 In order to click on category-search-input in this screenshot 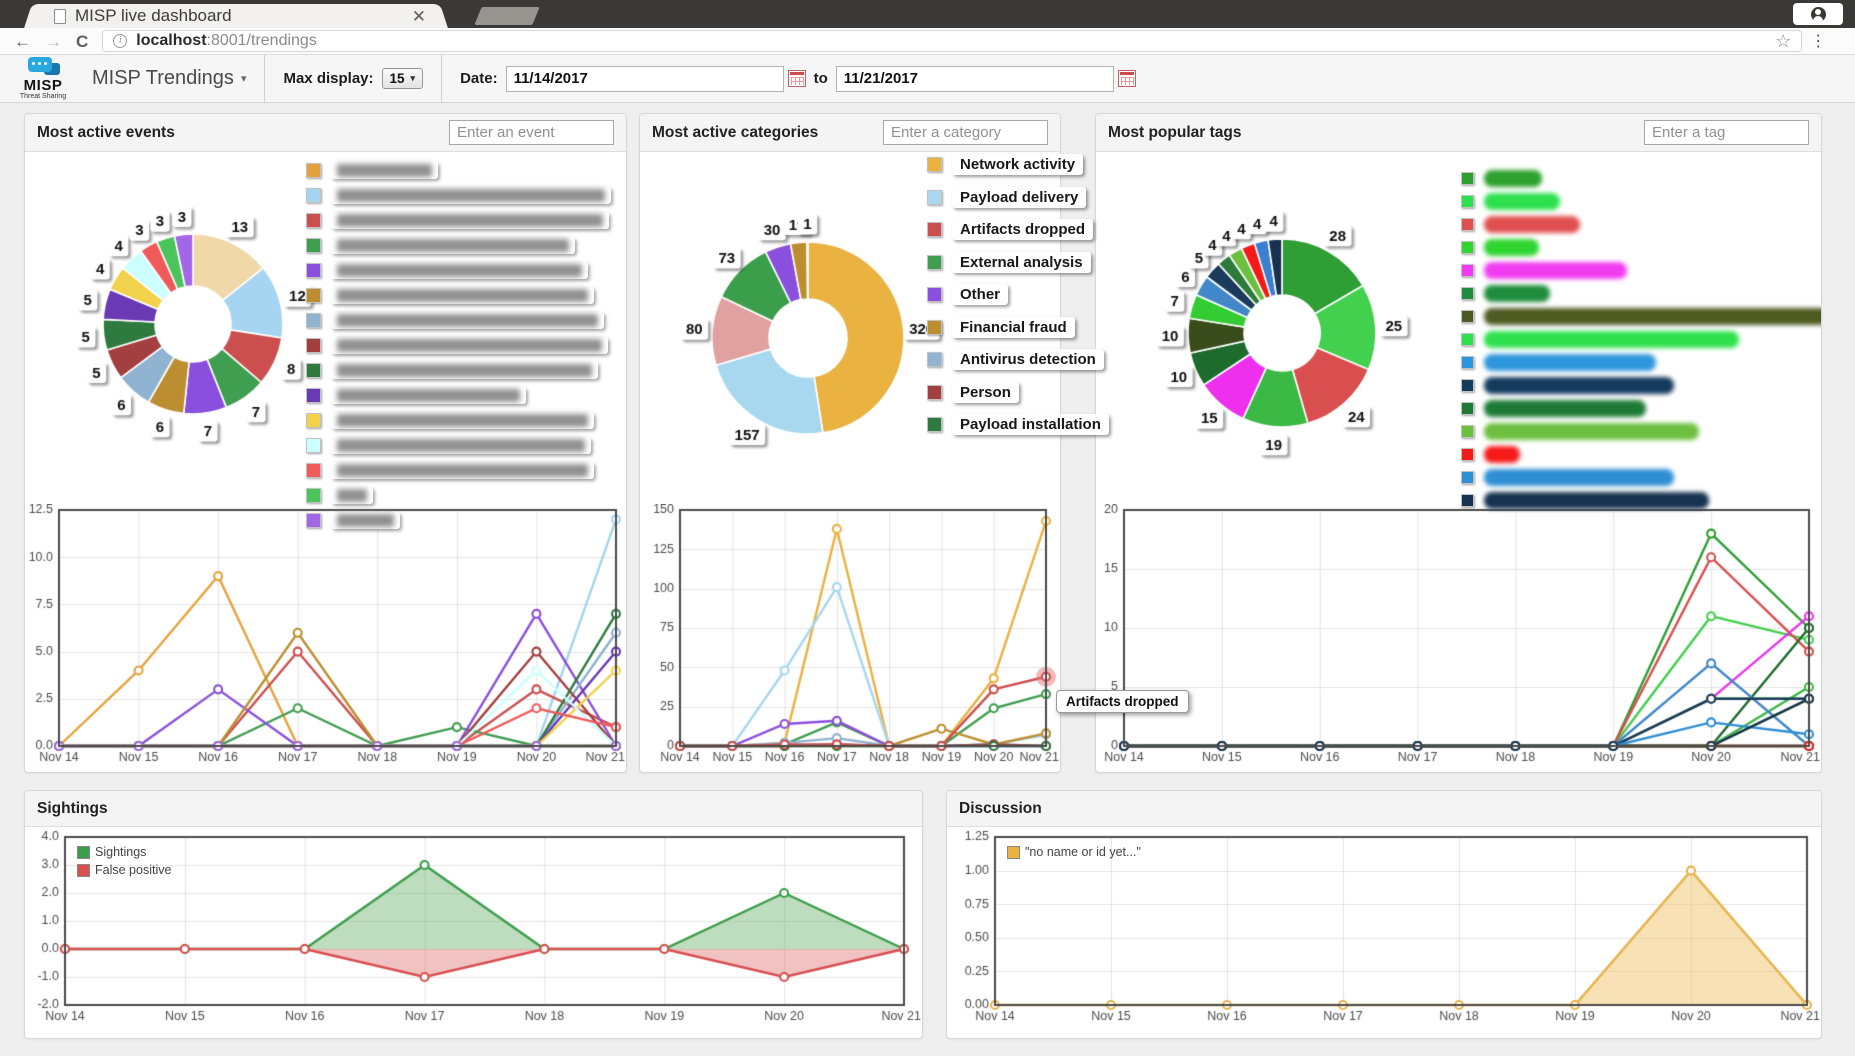, I will do `click(965, 132)`.